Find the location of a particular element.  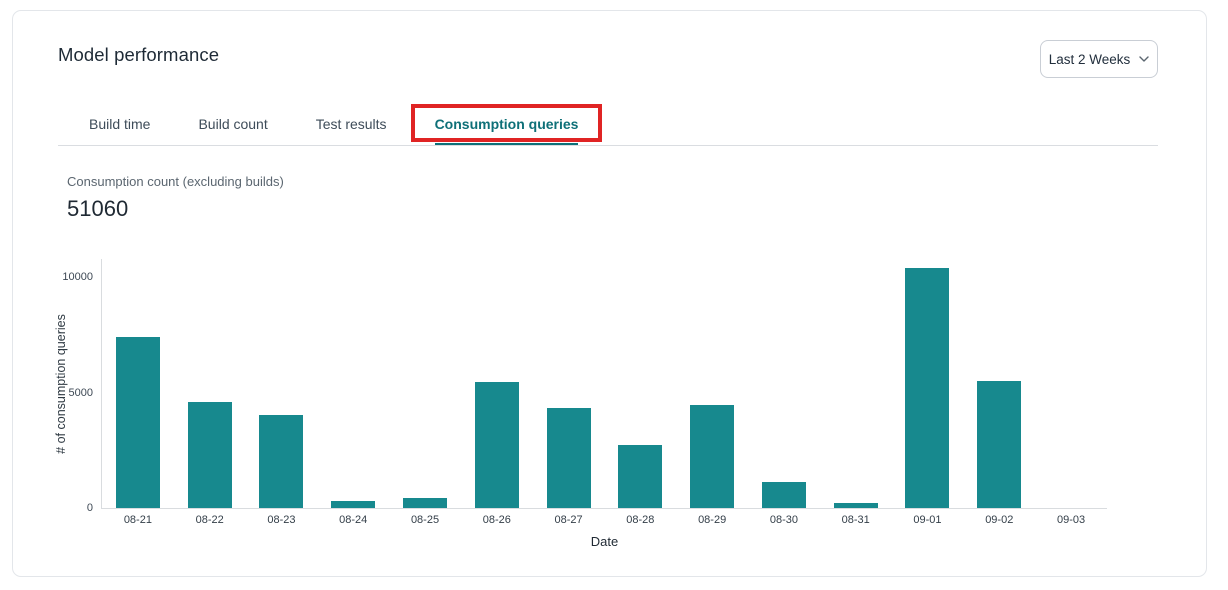

x-tick-label-08-31: 08-31 is located at coordinates (855, 520).